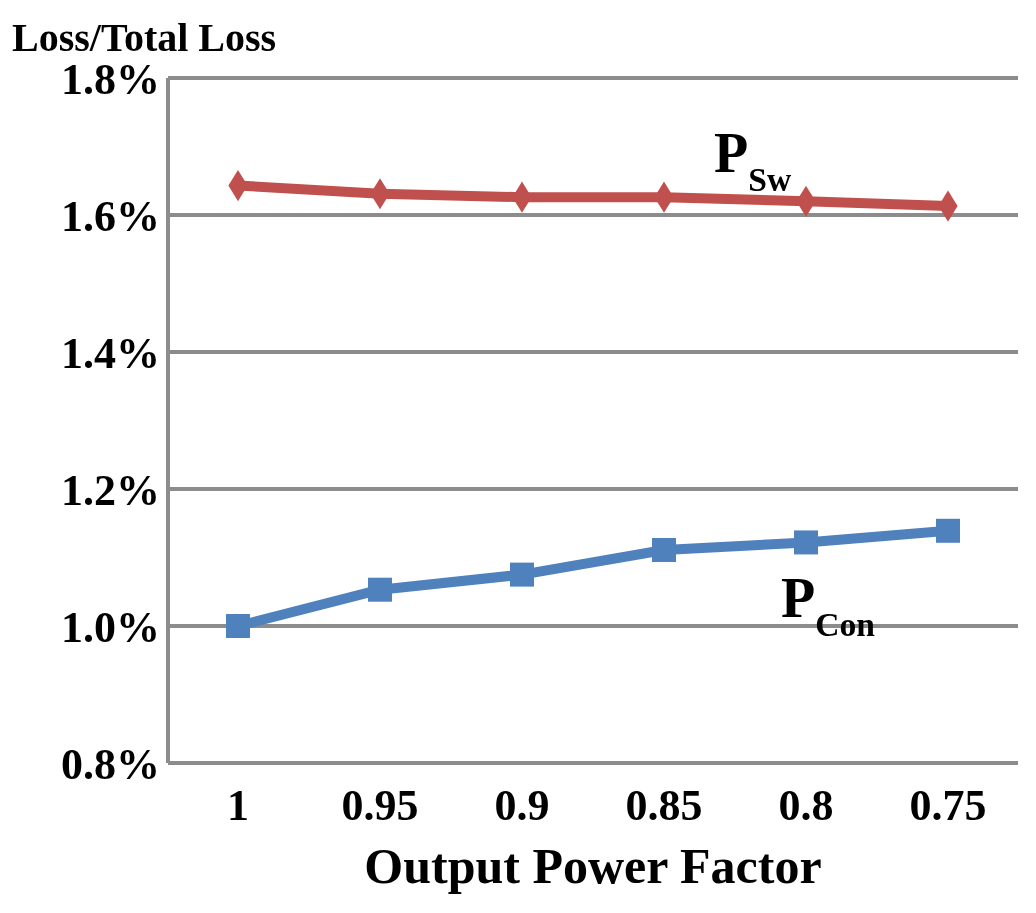 The image size is (1036, 913). Describe the element at coordinates (522, 806) in the screenshot. I see `x-tick-label: 0.9` at that location.